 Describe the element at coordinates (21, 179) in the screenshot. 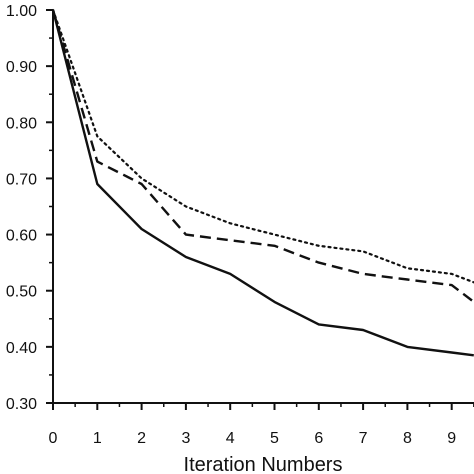

I see `y-tick-label: 0.70` at that location.